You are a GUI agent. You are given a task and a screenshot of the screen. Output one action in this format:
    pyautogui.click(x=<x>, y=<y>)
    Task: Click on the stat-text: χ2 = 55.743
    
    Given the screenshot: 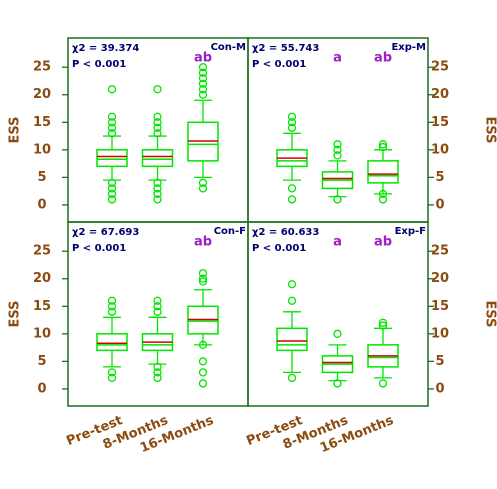 What is the action you would take?
    pyautogui.click(x=285, y=48)
    